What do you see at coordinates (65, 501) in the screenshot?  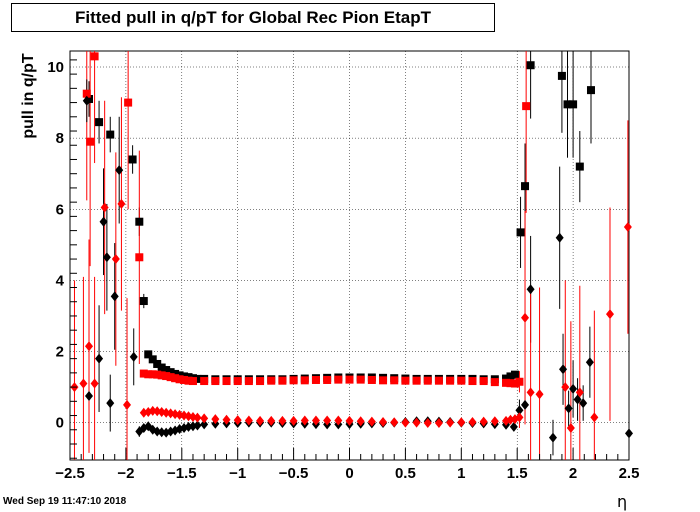 I see `timestamp: Wed Sep 19 11:47:10 2018` at bounding box center [65, 501].